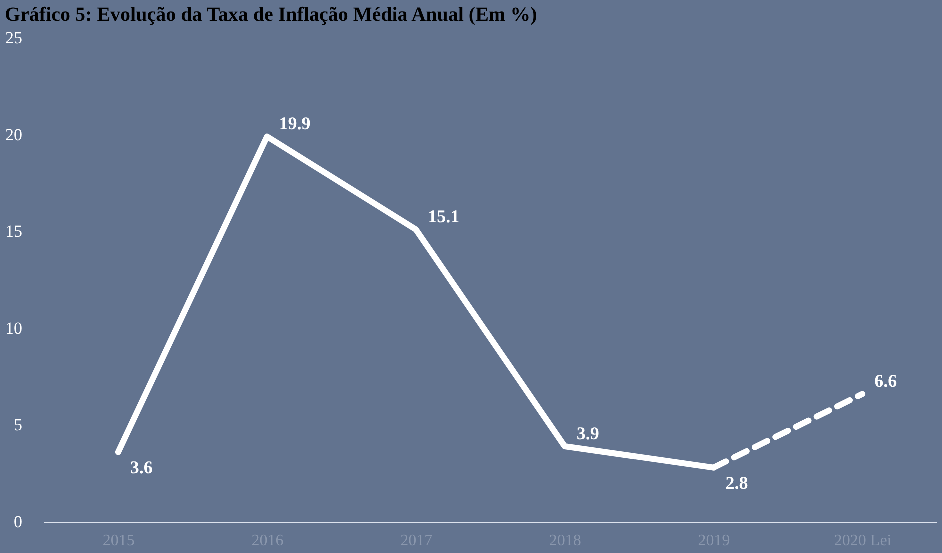 This screenshot has width=942, height=553. What do you see at coordinates (14, 232) in the screenshot?
I see `y-tick-label: 15` at bounding box center [14, 232].